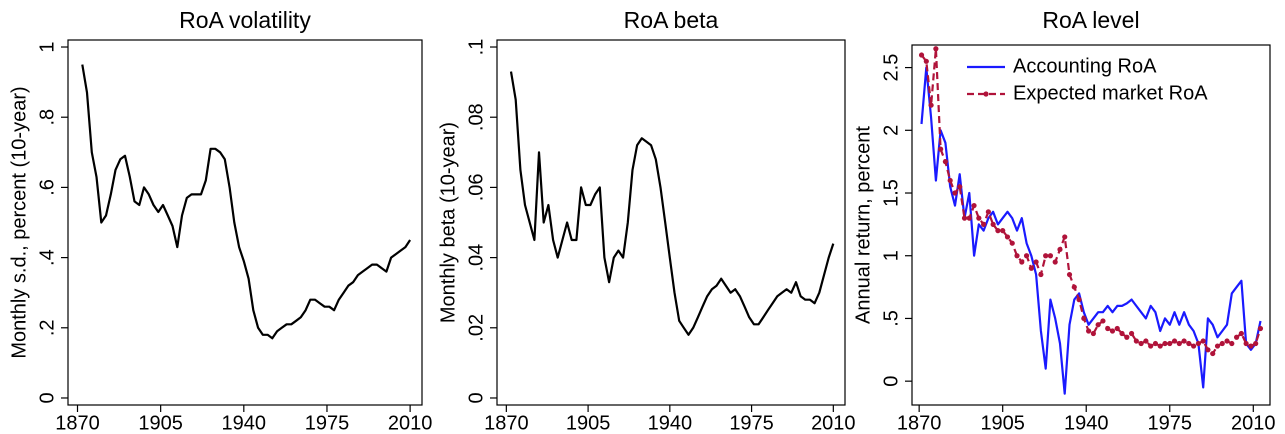 The image size is (1285, 434). What do you see at coordinates (476, 187) in the screenshot?
I see `y-tick-label: .06` at bounding box center [476, 187].